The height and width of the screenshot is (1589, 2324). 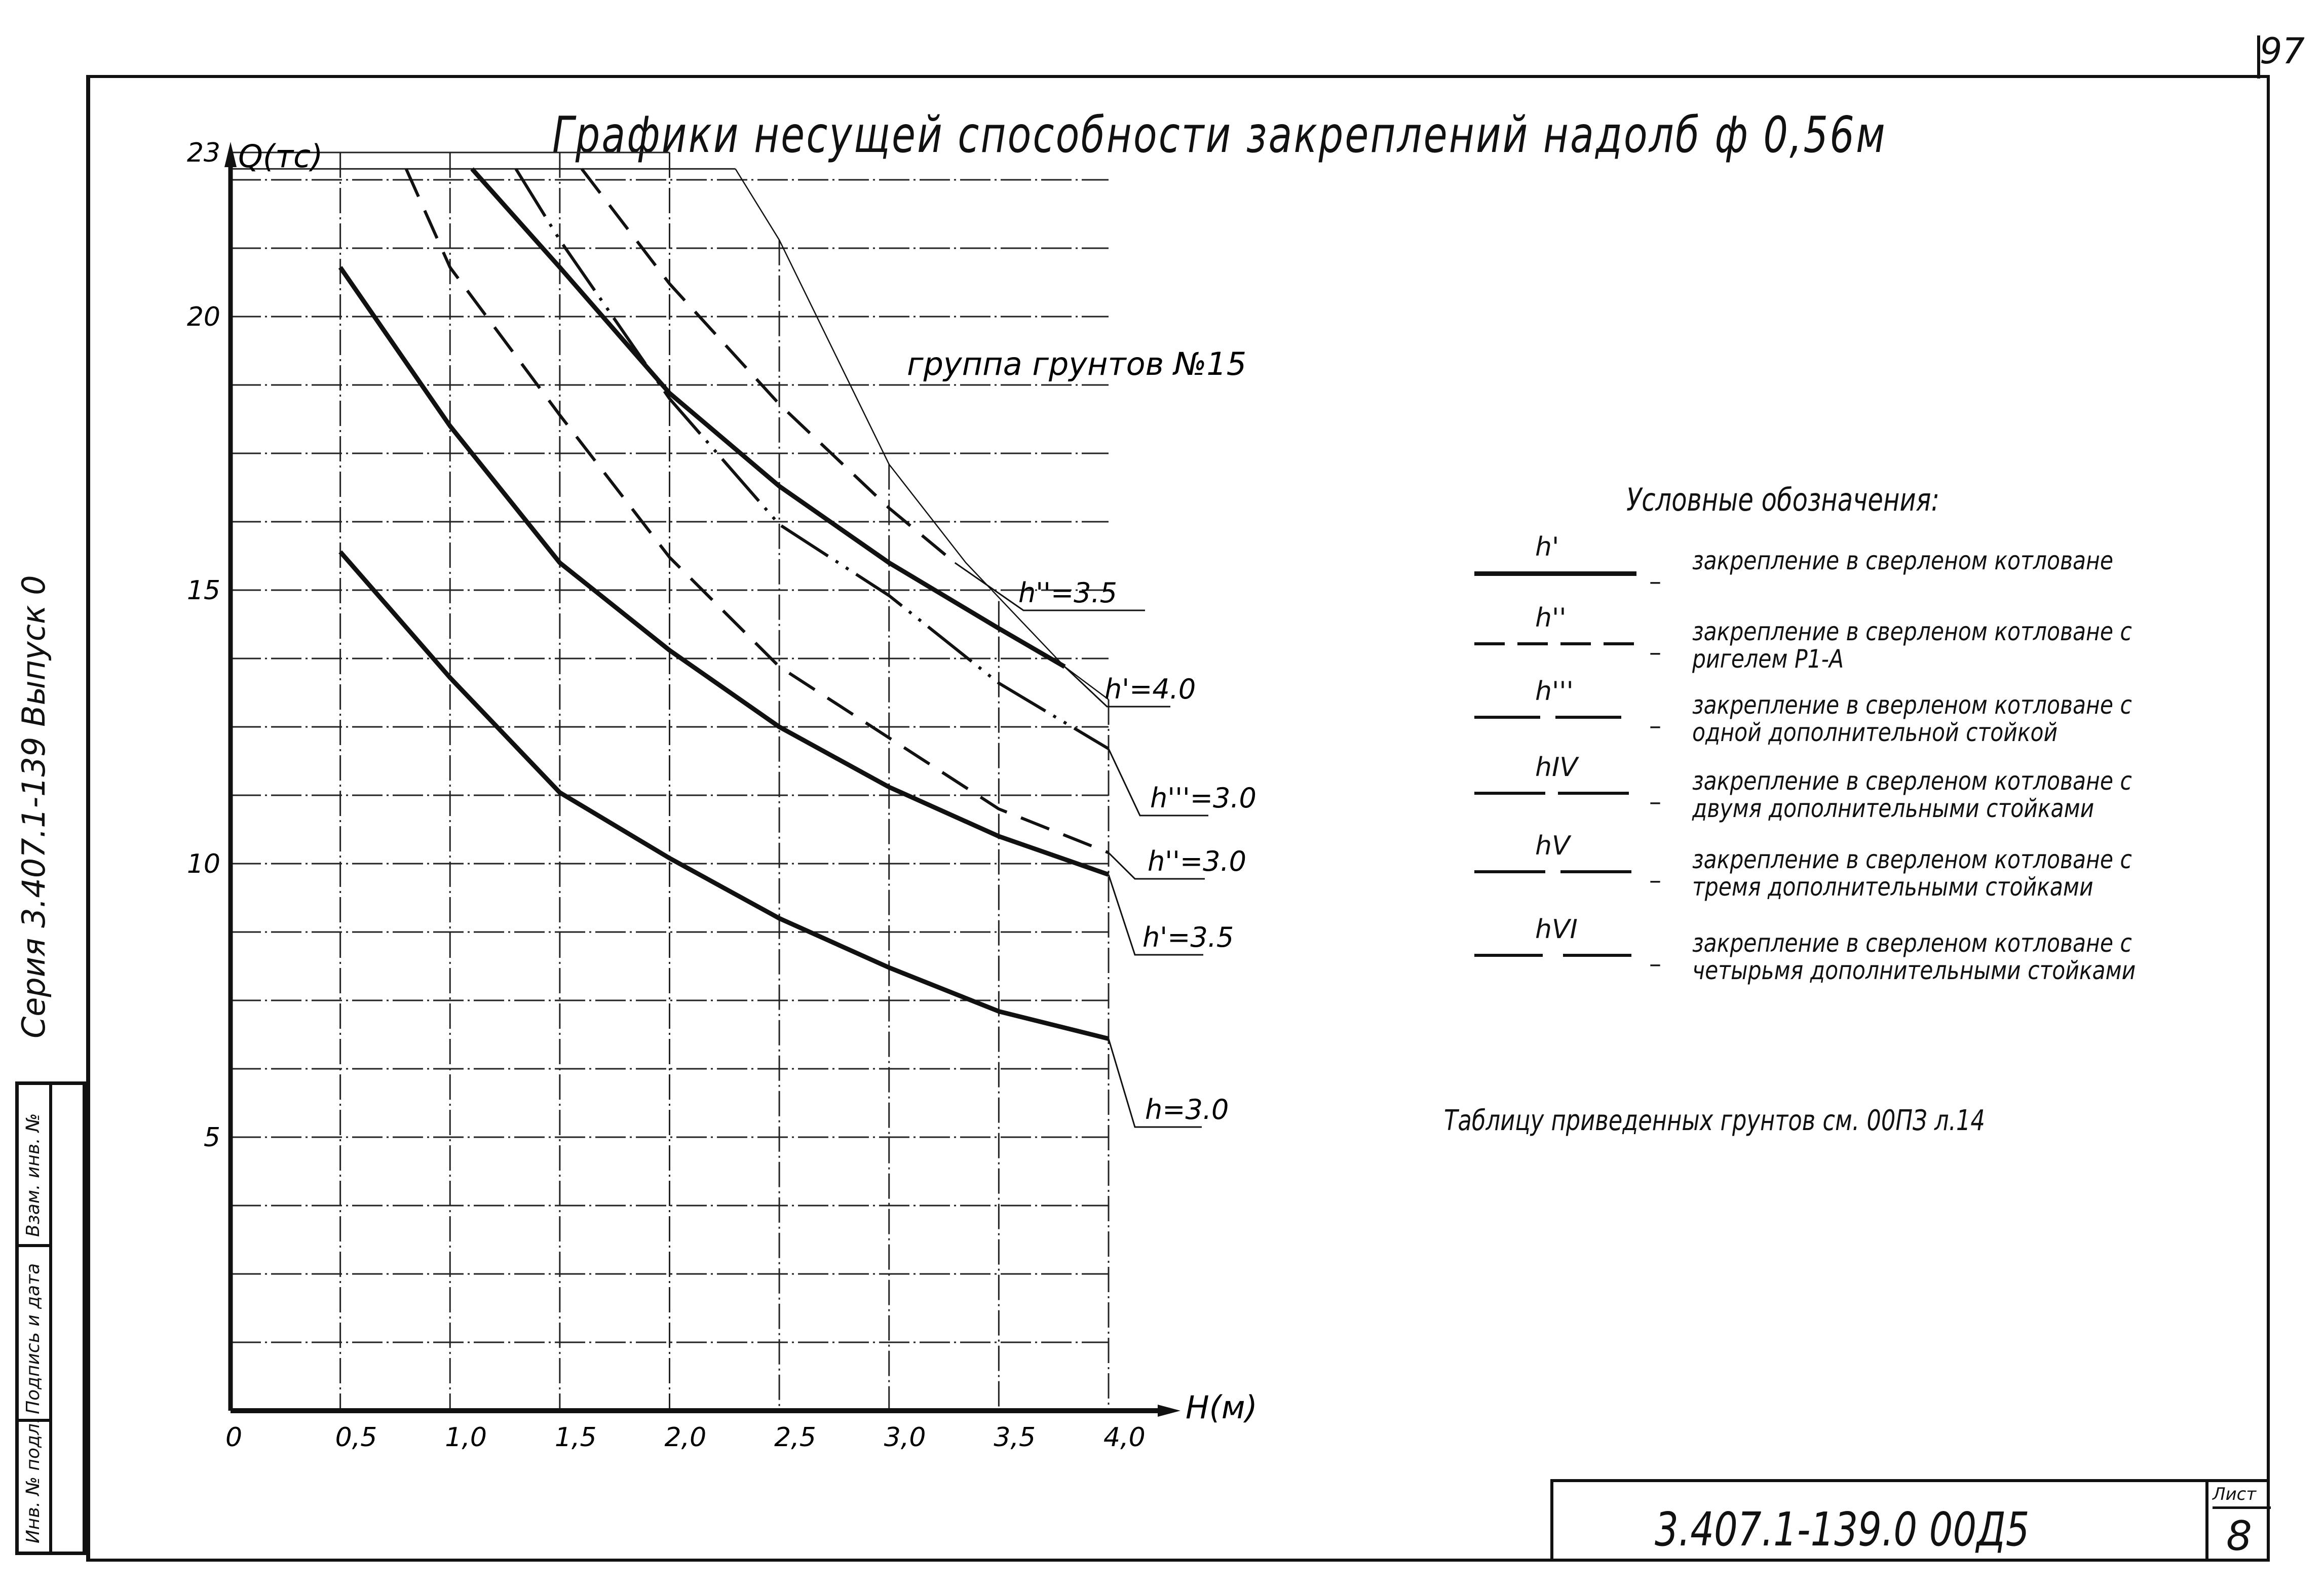 I want to click on annotation-label: h=3.0, so click(x=1187, y=1110).